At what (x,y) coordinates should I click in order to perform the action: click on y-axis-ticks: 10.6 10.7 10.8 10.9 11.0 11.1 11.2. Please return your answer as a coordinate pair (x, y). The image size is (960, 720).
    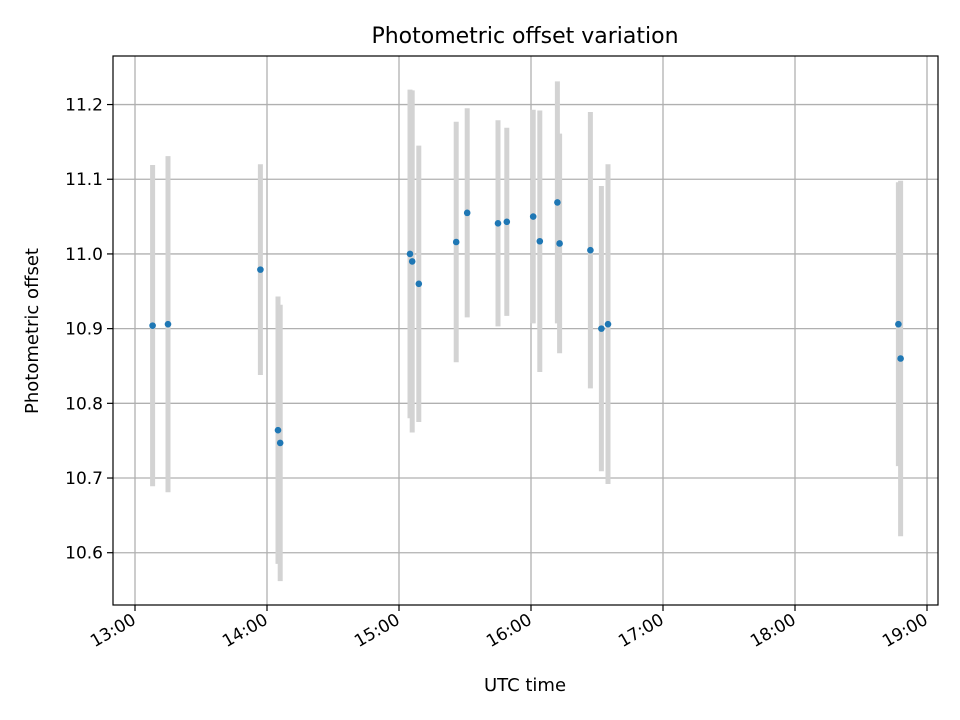
    Looking at the image, I should click on (89, 330).